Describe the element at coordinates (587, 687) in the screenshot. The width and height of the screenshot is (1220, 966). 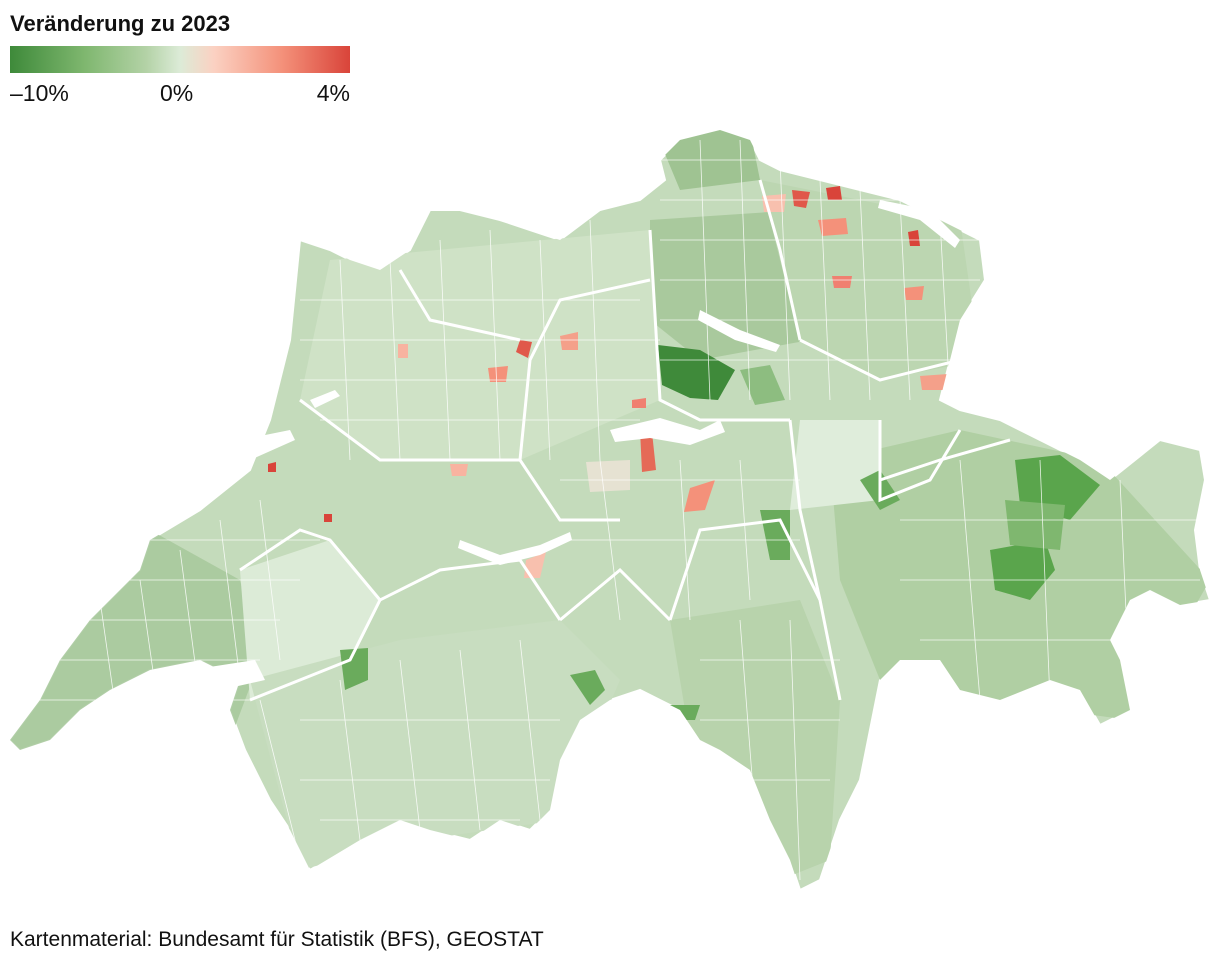
I see `district-ticino-green` at that location.